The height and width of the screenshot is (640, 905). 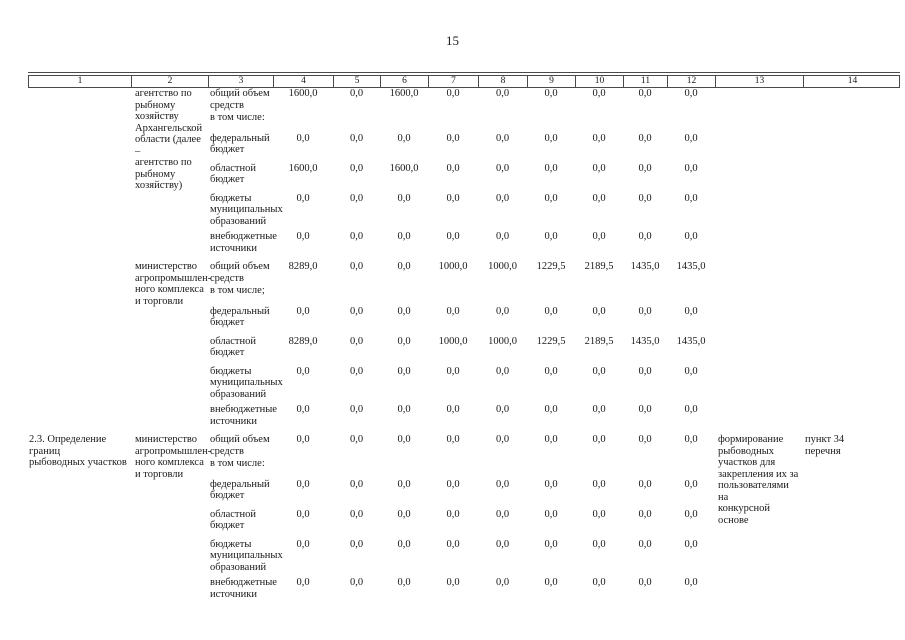 What do you see at coordinates (246, 555) in the screenshot?
I see `funding-type-label: бюджеты муниципальных образований` at bounding box center [246, 555].